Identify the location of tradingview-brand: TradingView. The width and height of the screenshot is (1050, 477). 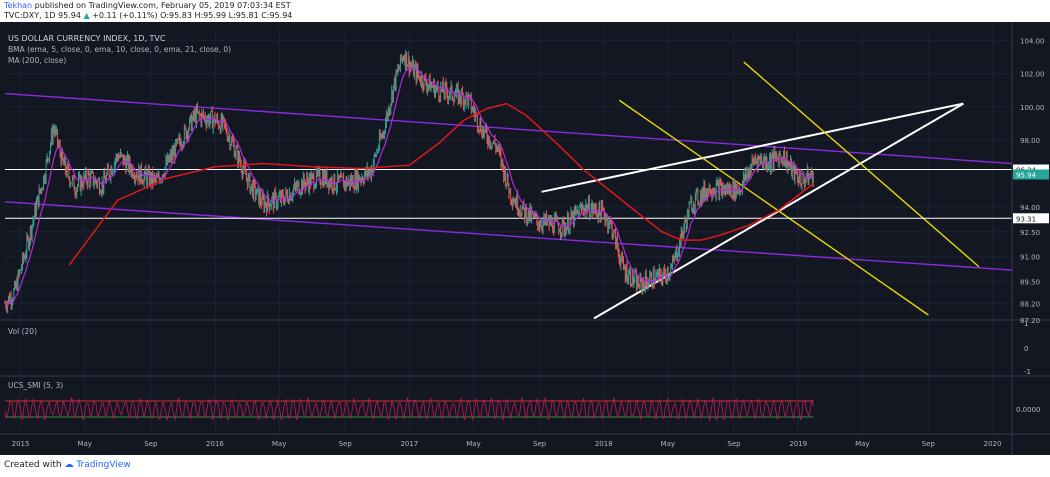
(103, 465).